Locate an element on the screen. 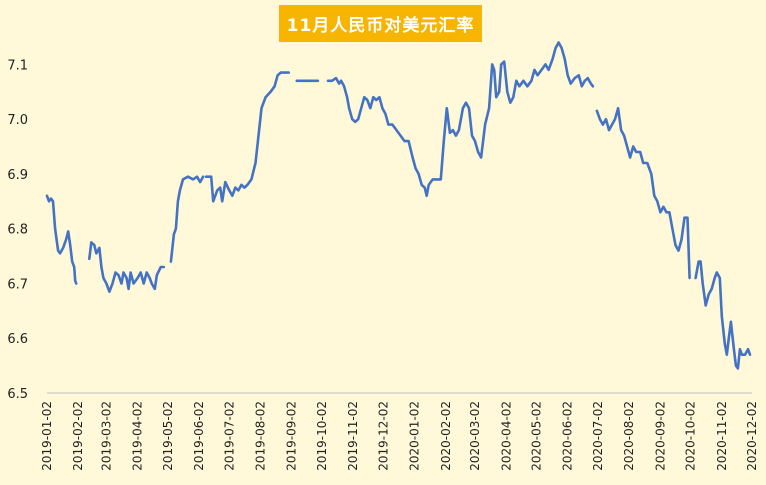 The height and width of the screenshot is (485, 766). x-tick-label: 2020-10-02 is located at coordinates (691, 436).